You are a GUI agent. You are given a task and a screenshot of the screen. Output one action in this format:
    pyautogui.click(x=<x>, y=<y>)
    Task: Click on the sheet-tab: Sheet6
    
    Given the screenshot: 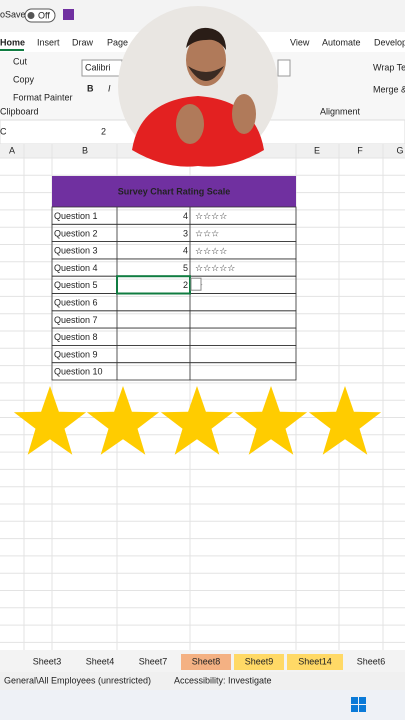 What is the action you would take?
    pyautogui.click(x=371, y=661)
    